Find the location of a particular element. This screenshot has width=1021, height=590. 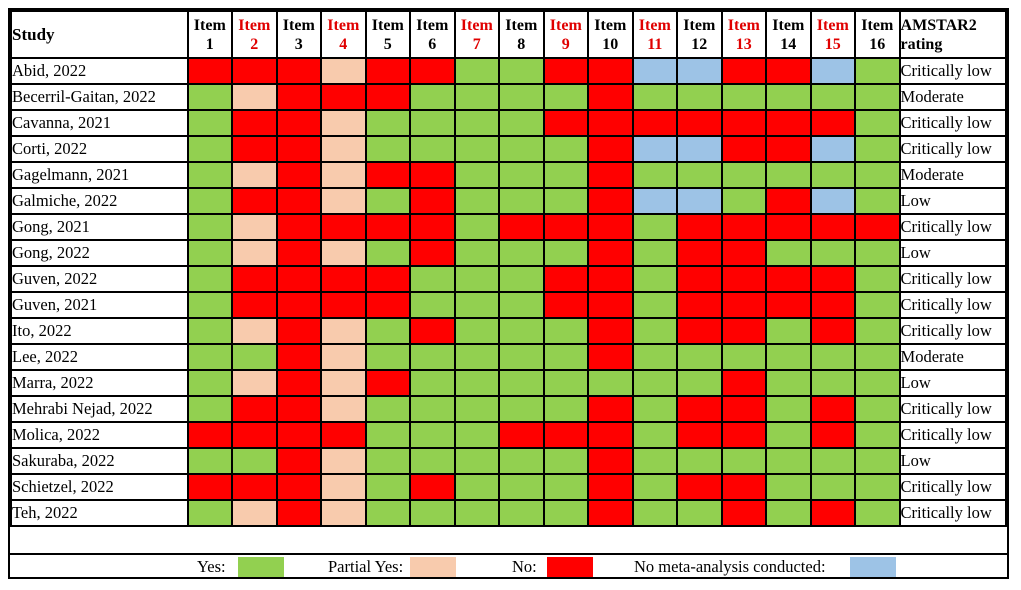

item-header-number: 16 is located at coordinates (877, 44).